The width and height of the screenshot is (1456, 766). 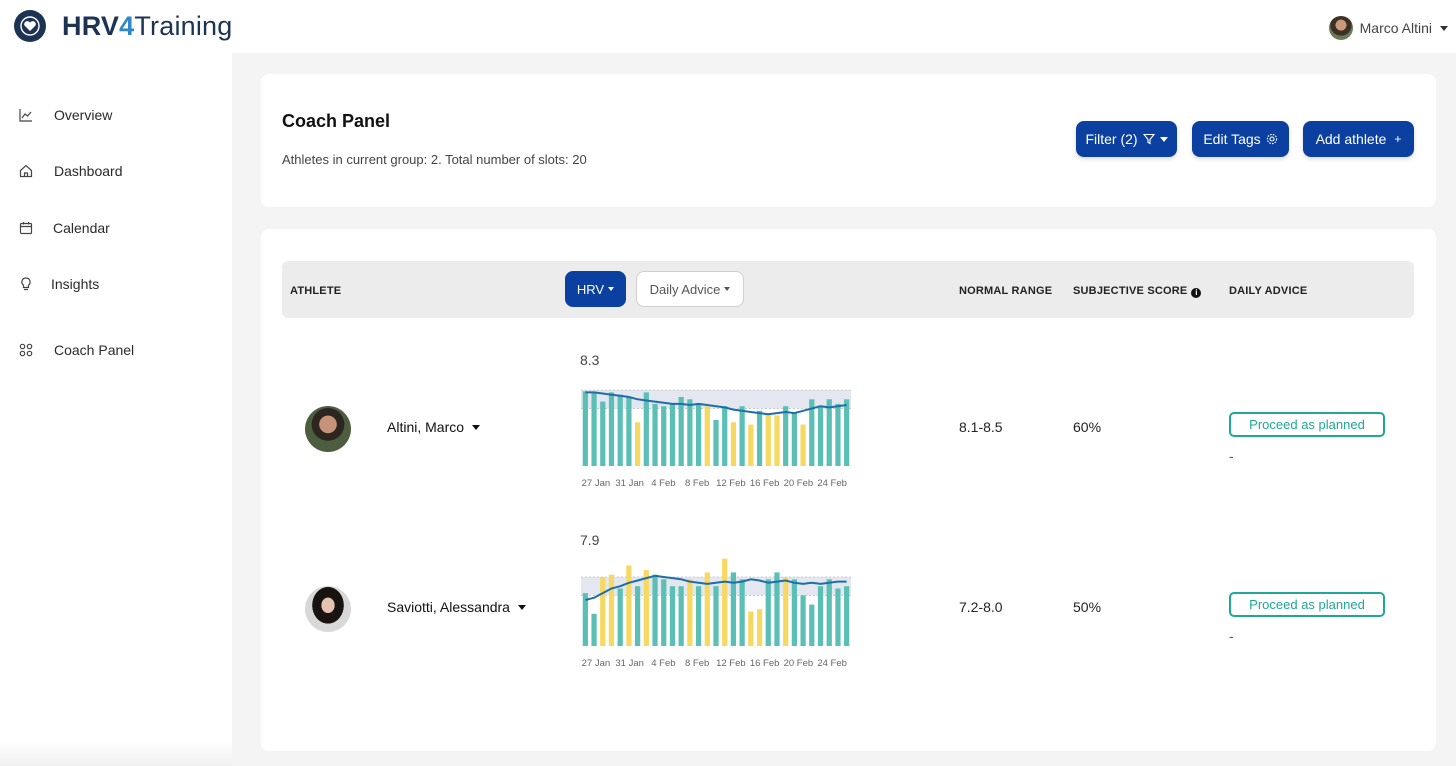 I want to click on sidebar-item-coach-panel: Coach Panel, so click(x=76, y=350).